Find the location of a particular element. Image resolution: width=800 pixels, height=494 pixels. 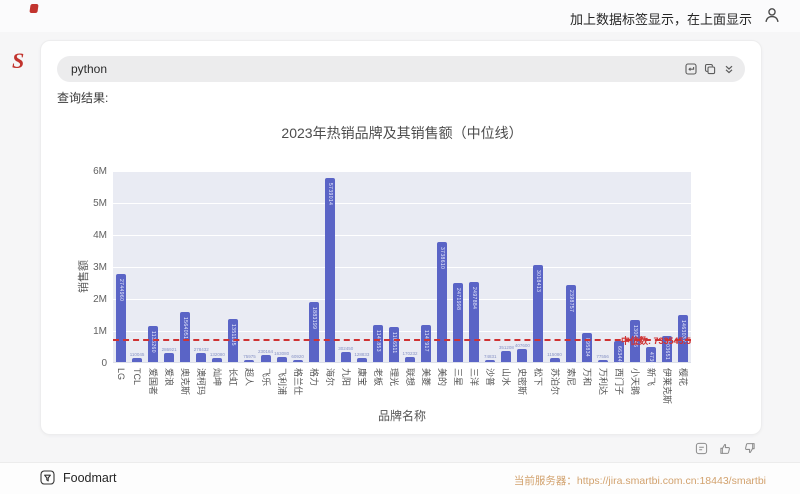

x-axis-label: 苏泊尔 is located at coordinates (554, 382).